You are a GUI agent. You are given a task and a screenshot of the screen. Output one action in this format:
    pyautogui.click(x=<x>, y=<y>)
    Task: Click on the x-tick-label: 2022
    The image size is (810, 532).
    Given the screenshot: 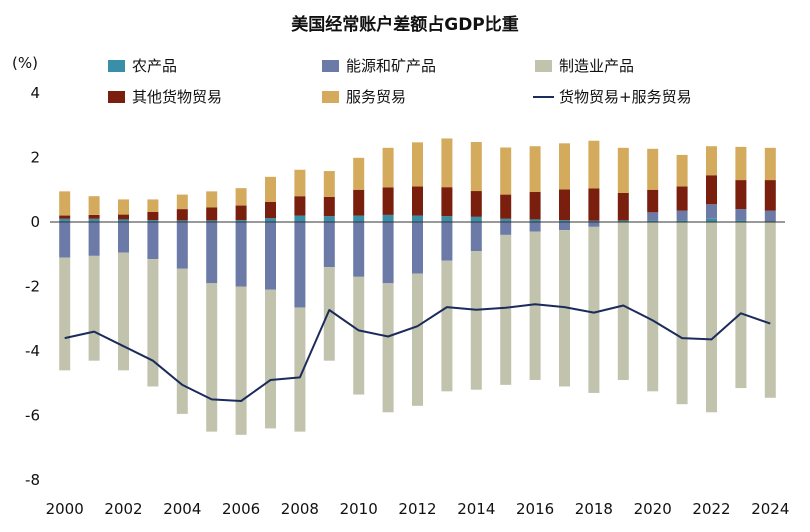 What is the action you would take?
    pyautogui.click(x=711, y=509)
    